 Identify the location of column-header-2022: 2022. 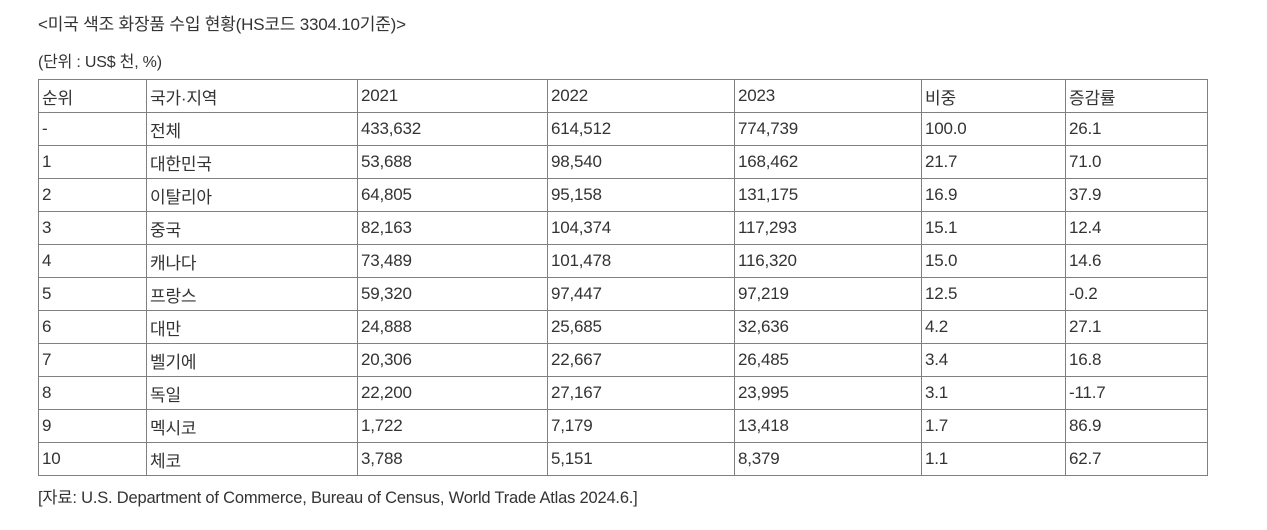
(641, 96).